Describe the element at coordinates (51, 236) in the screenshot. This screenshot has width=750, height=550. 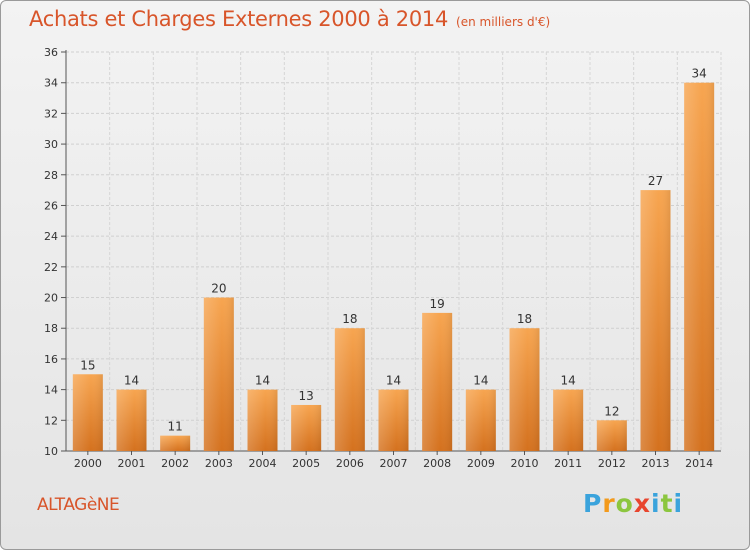
I see `y-tick-label: 24` at that location.